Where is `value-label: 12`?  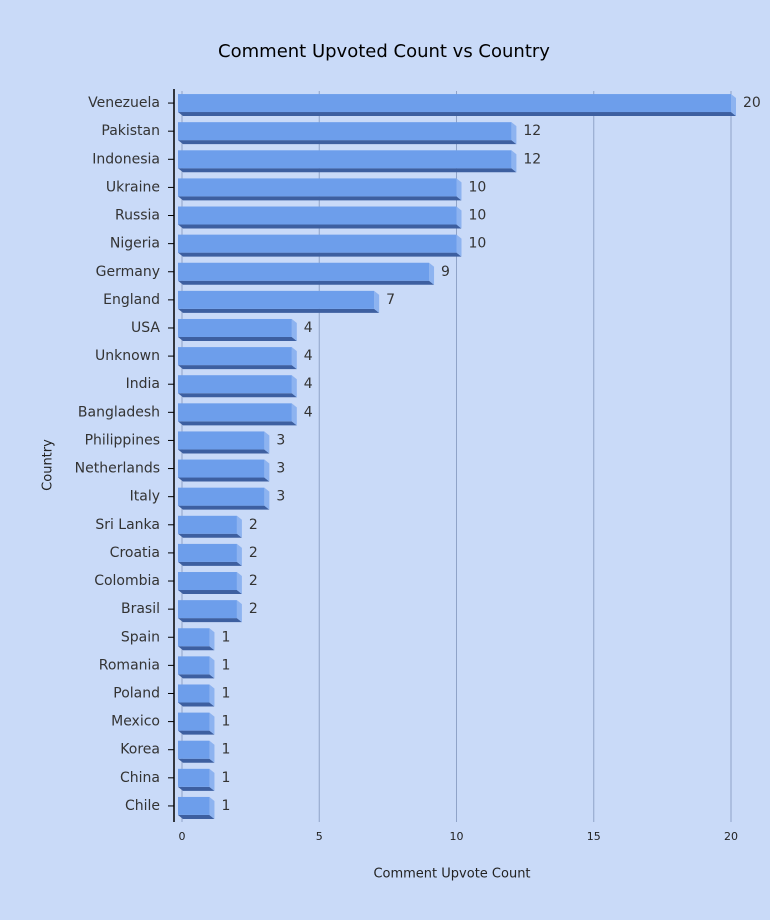
value-label: 12 is located at coordinates (532, 159).